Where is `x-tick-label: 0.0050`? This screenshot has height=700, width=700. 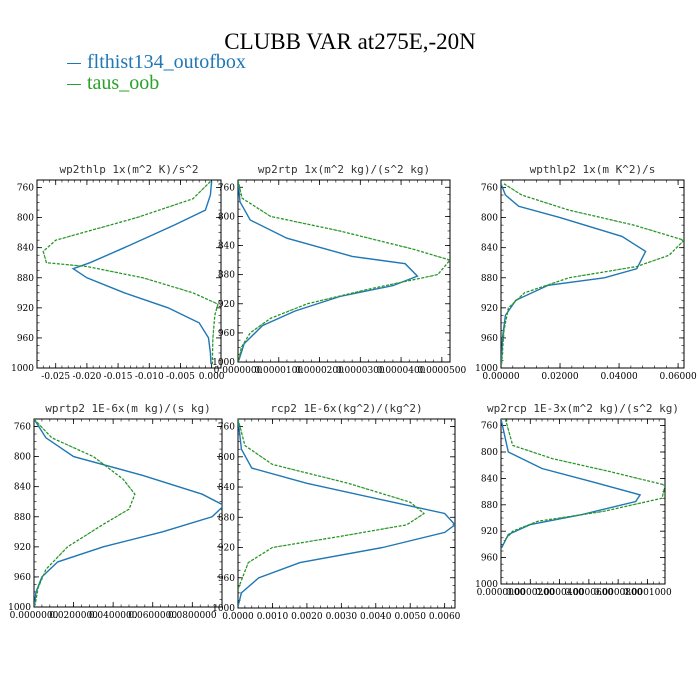
x-tick-label: 0.0050 is located at coordinates (410, 617).